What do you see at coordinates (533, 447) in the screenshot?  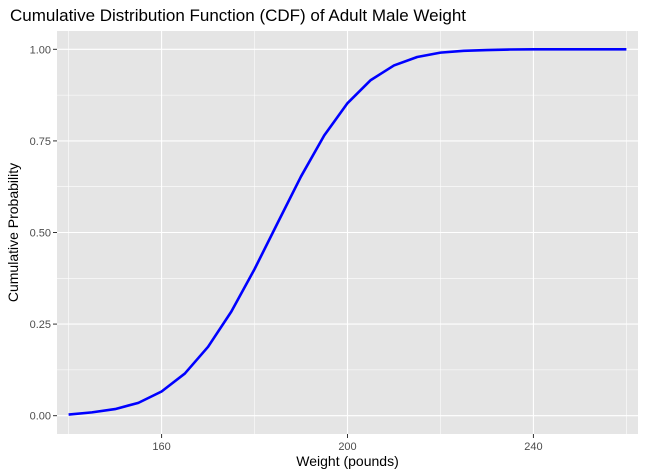 I see `x-tick-label: 240` at bounding box center [533, 447].